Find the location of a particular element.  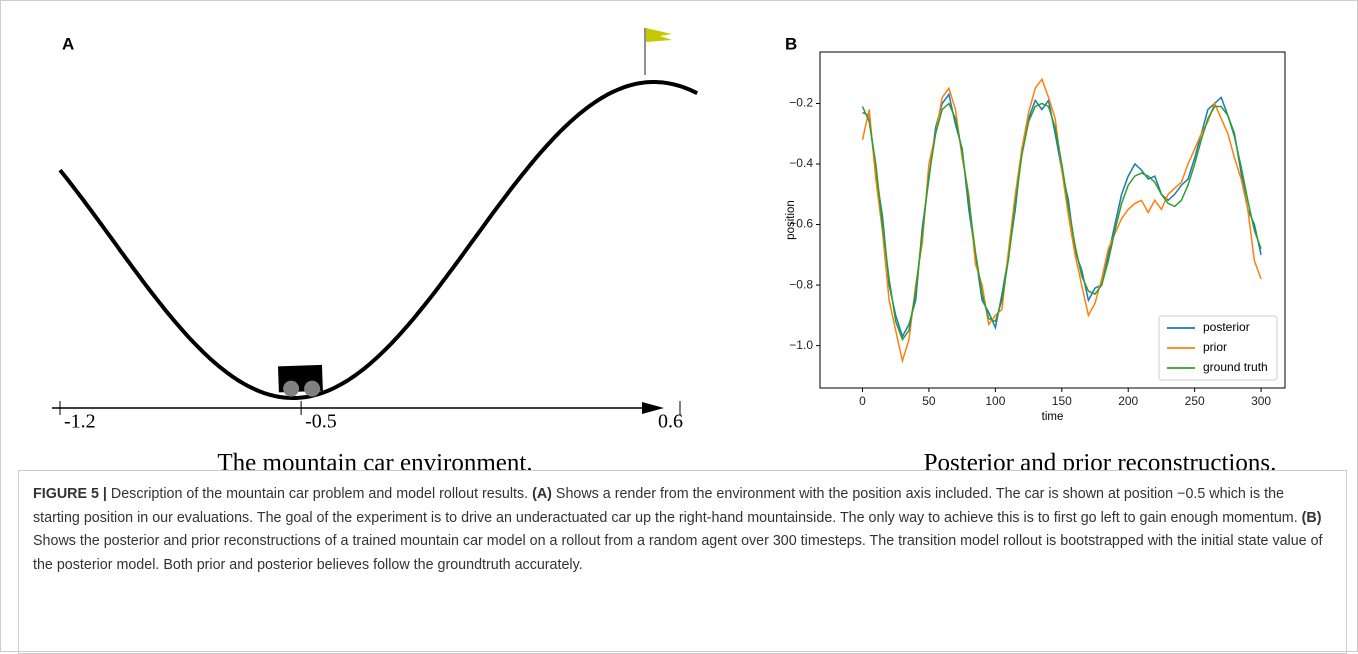

panel-label: A is located at coordinates (68, 43).